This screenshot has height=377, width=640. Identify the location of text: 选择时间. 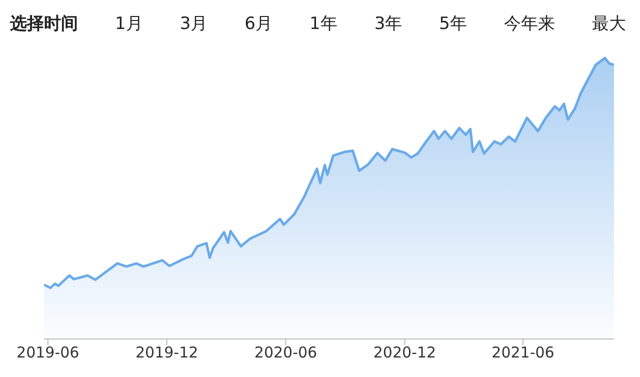
(44, 23).